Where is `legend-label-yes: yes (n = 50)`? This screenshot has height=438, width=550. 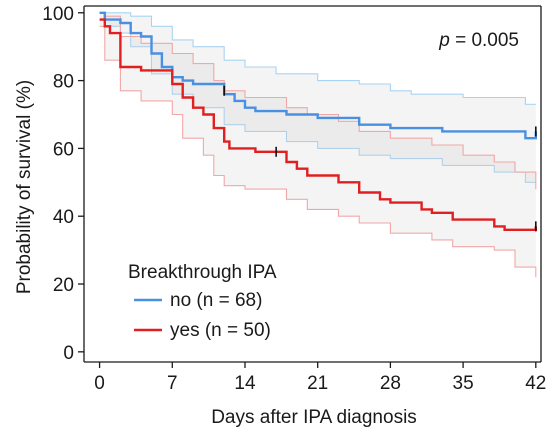 legend-label-yes: yes (n = 50) is located at coordinates (220, 330).